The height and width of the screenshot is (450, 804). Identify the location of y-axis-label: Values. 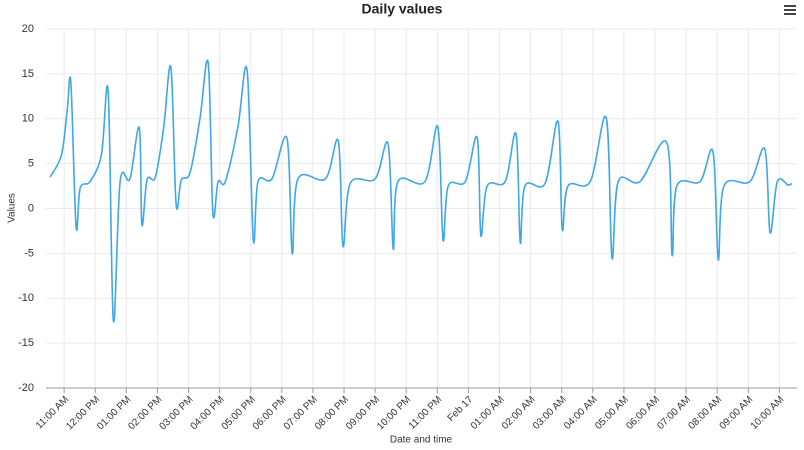
(12, 208).